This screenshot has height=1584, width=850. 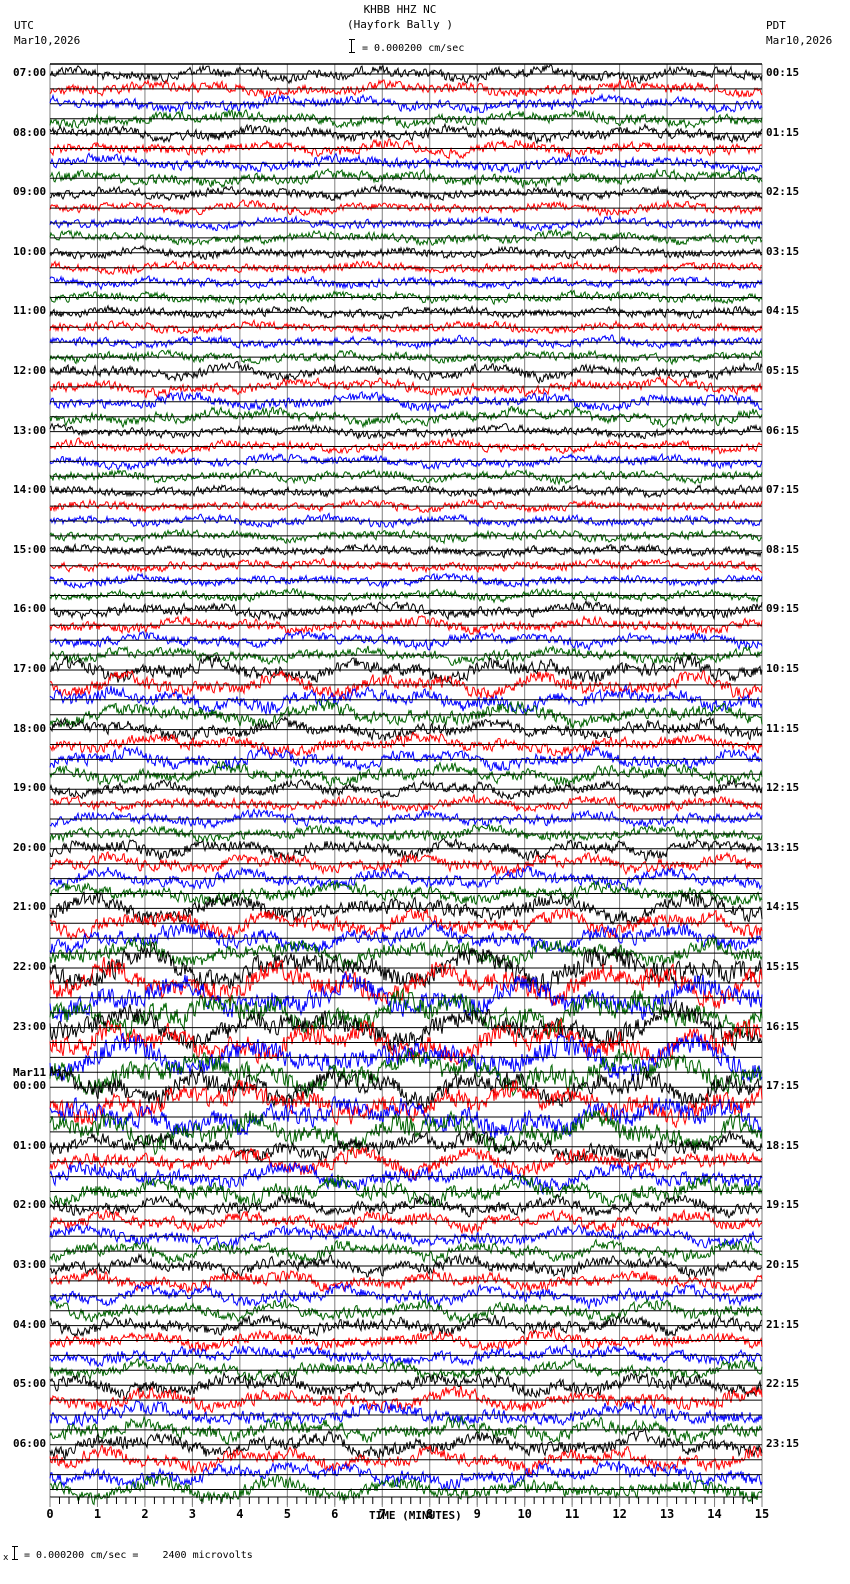 What do you see at coordinates (667, 1514) in the screenshot?
I see `x-tick-label: 13` at bounding box center [667, 1514].